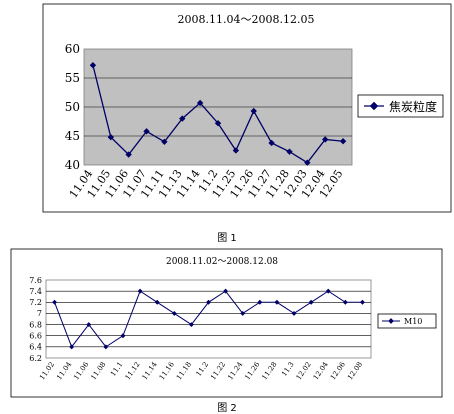 Image resolution: width=454 pixels, height=414 pixels. Describe the element at coordinates (35, 324) in the screenshot. I see `y-tick-label: 6.8` at that location.